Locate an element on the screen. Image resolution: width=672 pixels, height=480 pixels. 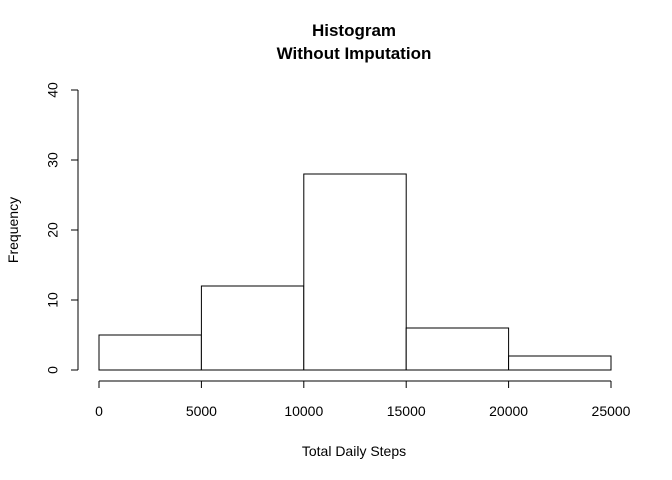
y-tick-label-1: 10 is located at coordinates (53, 300).